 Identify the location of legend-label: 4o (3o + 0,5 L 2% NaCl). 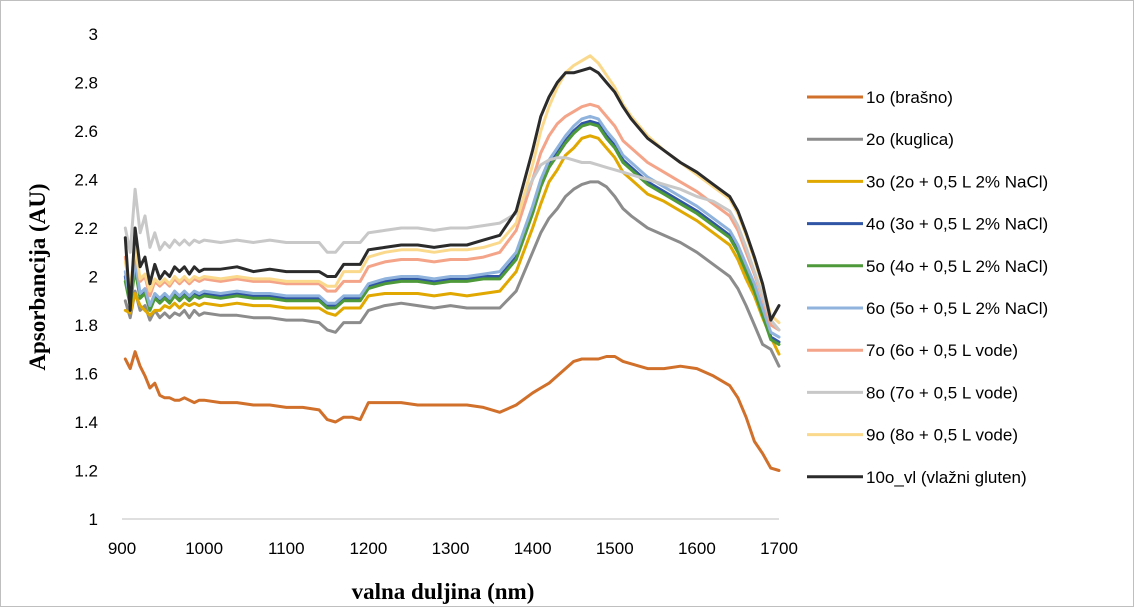
(957, 224).